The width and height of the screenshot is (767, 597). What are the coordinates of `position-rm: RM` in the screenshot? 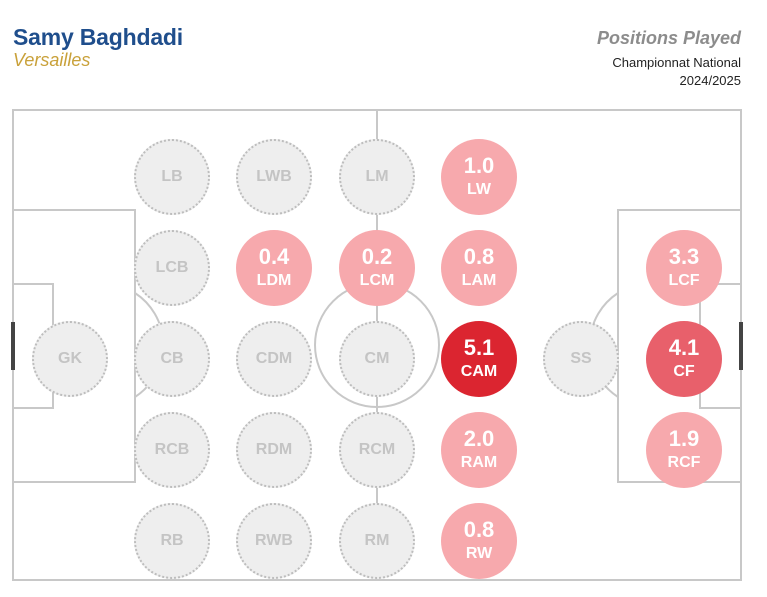 It's located at (377, 541).